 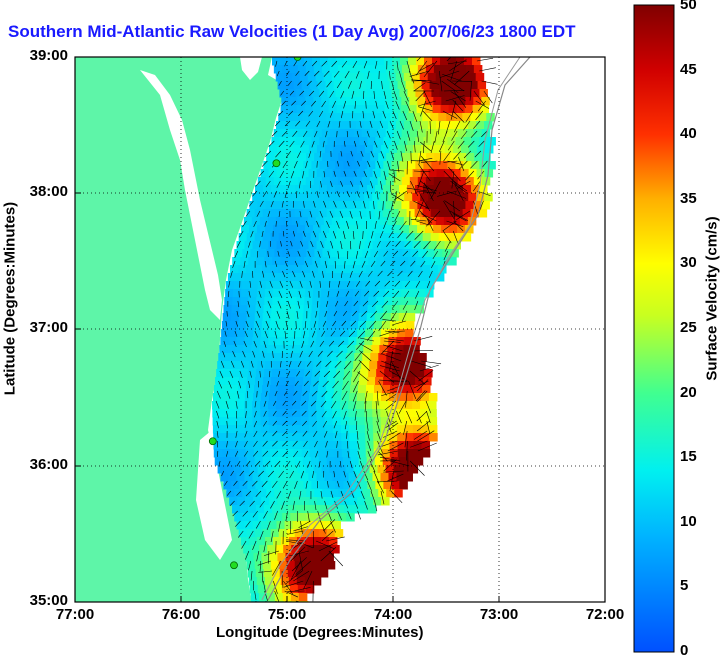 What do you see at coordinates (48, 191) in the screenshot?
I see `y-tick-label: 38:00` at bounding box center [48, 191].